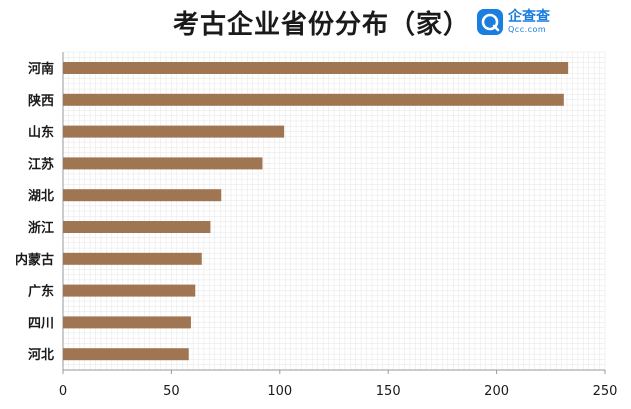 The image size is (631, 409). I want to click on category-label-7: 广东, so click(41, 292).